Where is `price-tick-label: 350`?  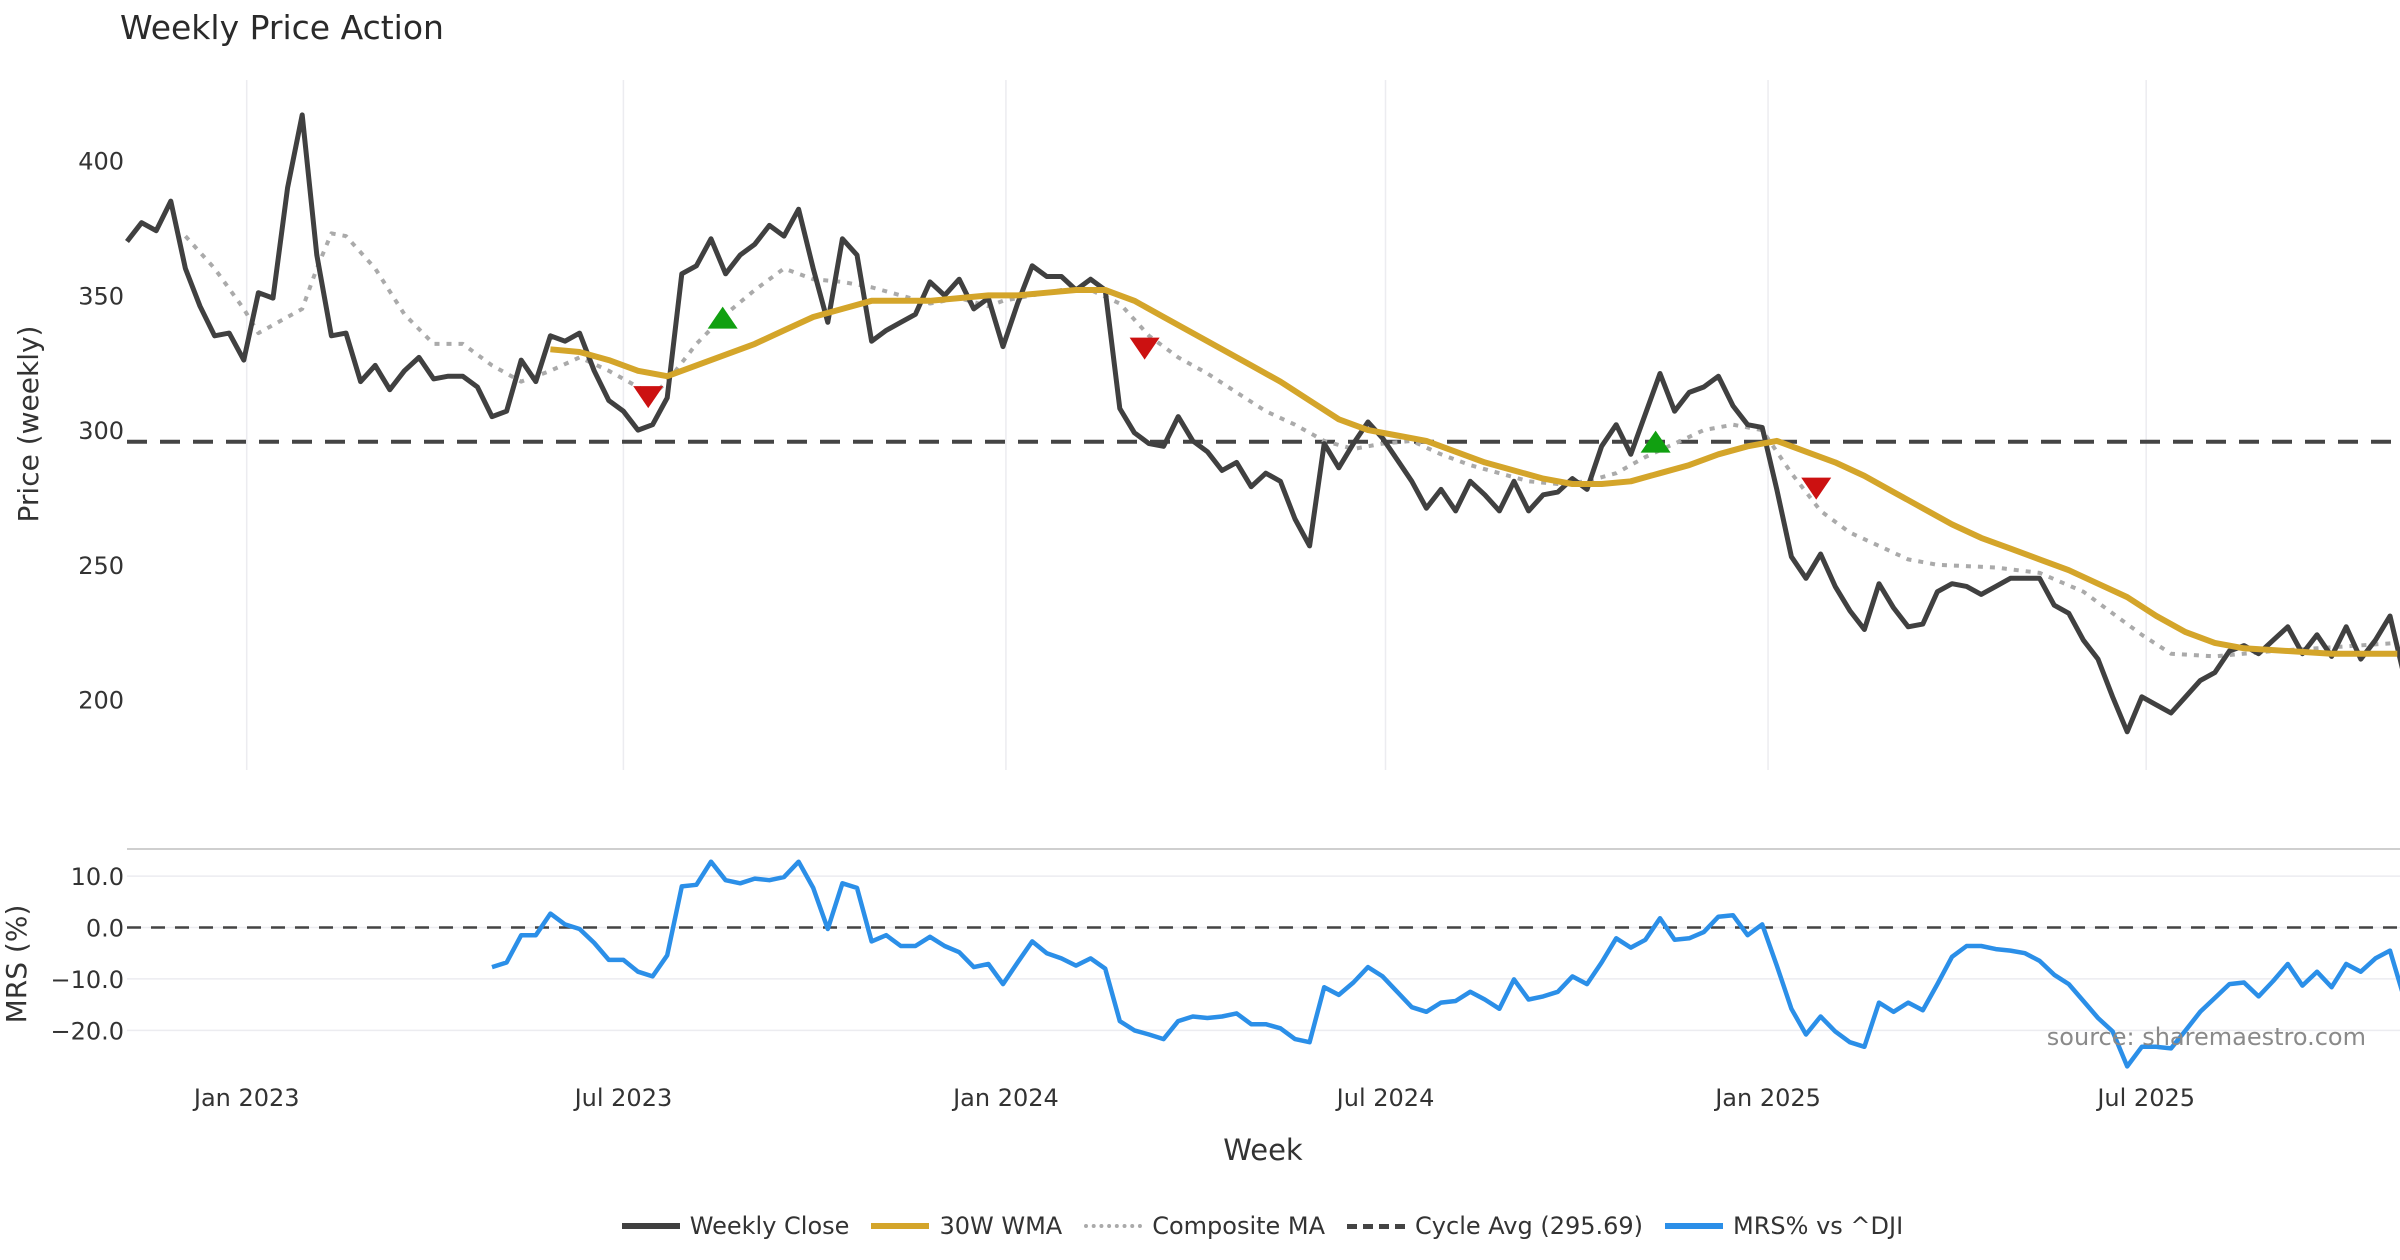
price-tick-label: 350 is located at coordinates (101, 296).